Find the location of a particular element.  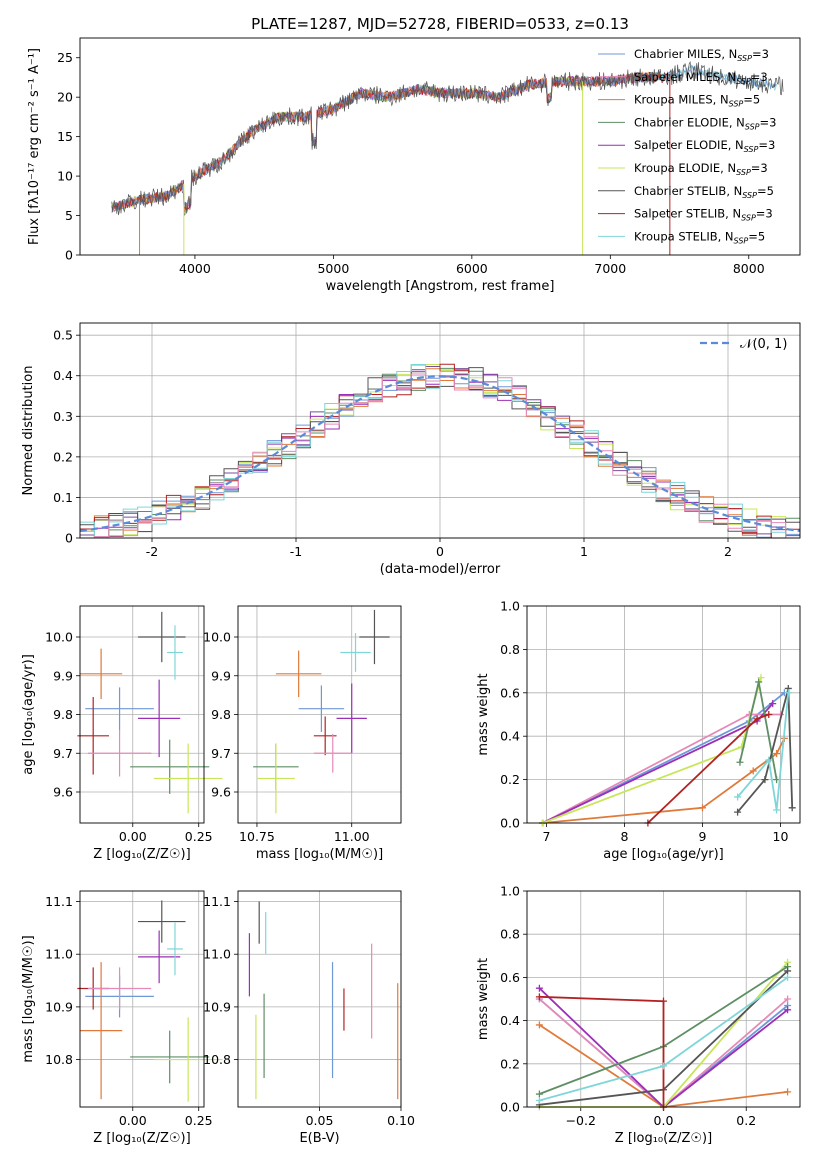

x-axis-label: Z [log₁₀(Z/Z☉)] is located at coordinates (663, 1138).